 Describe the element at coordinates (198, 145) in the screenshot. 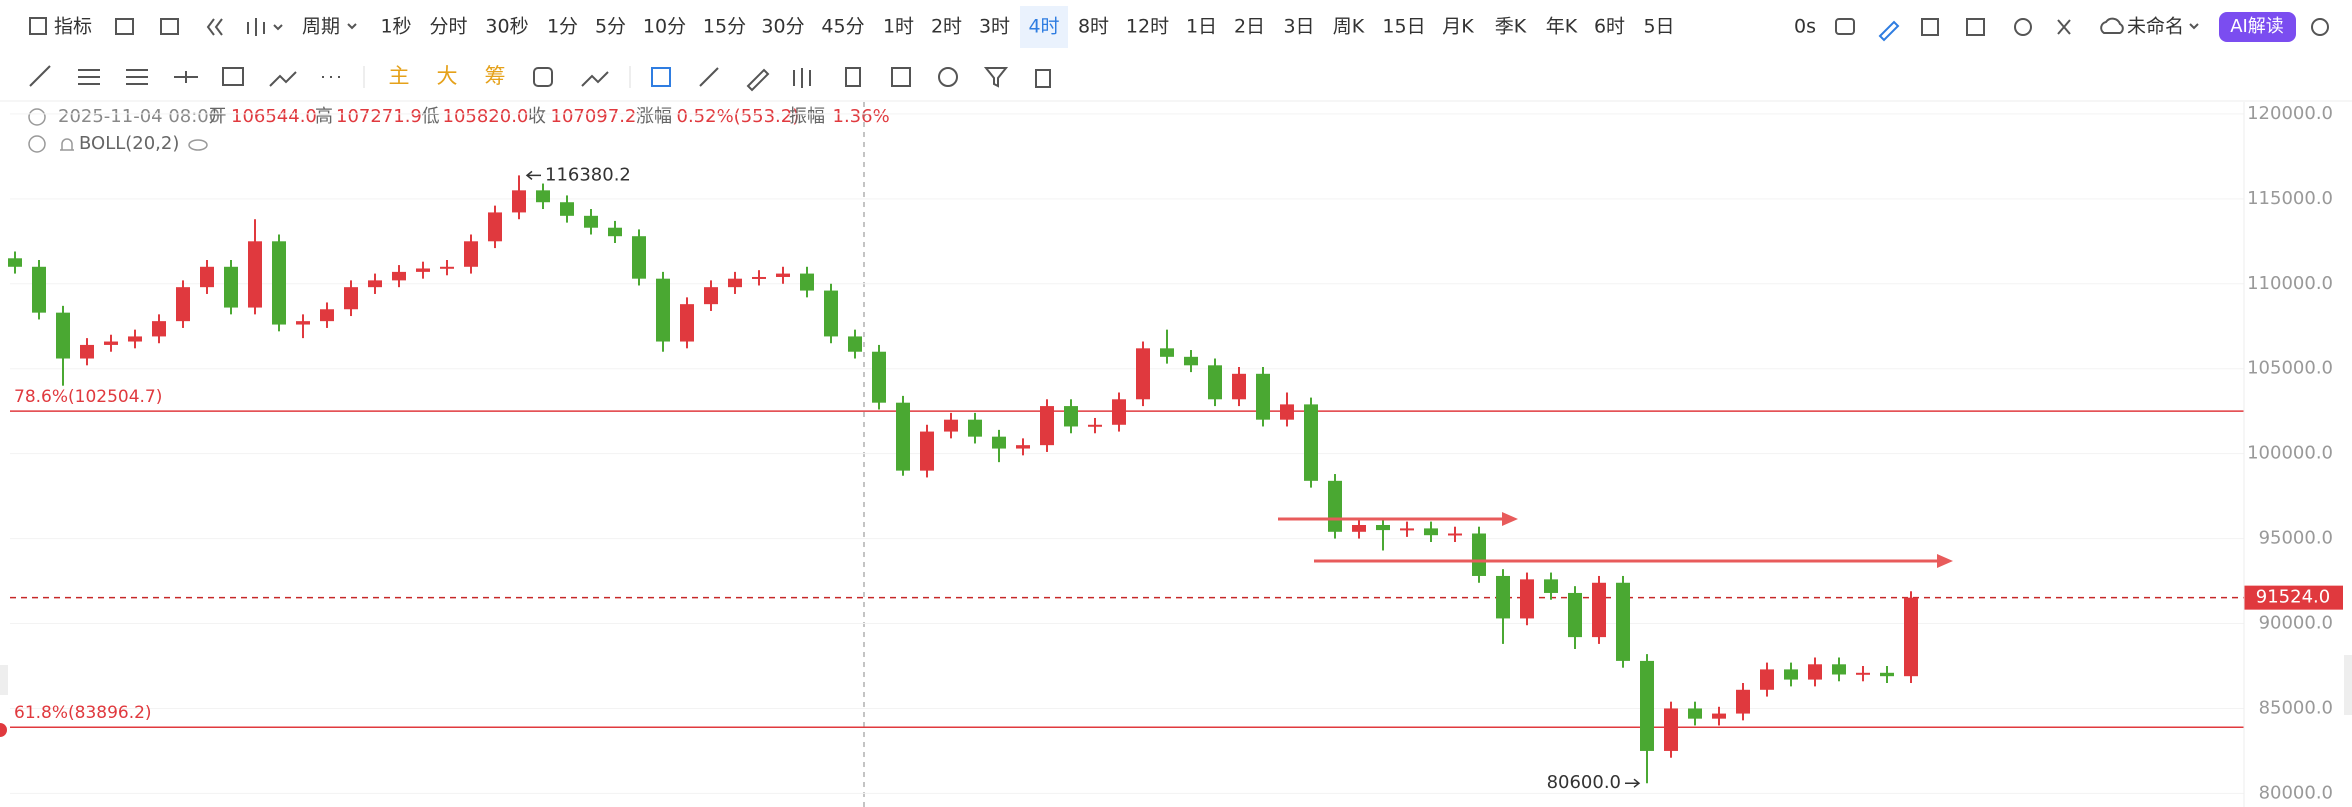

I see `hide-icon` at that location.